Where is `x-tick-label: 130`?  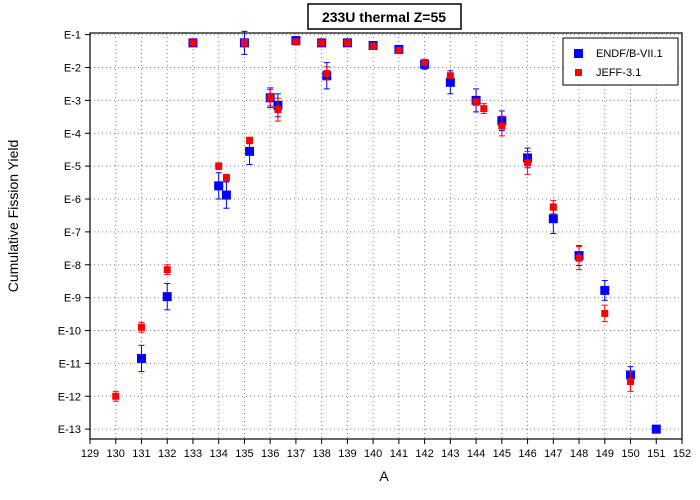
x-tick-label: 130 is located at coordinates (116, 454).